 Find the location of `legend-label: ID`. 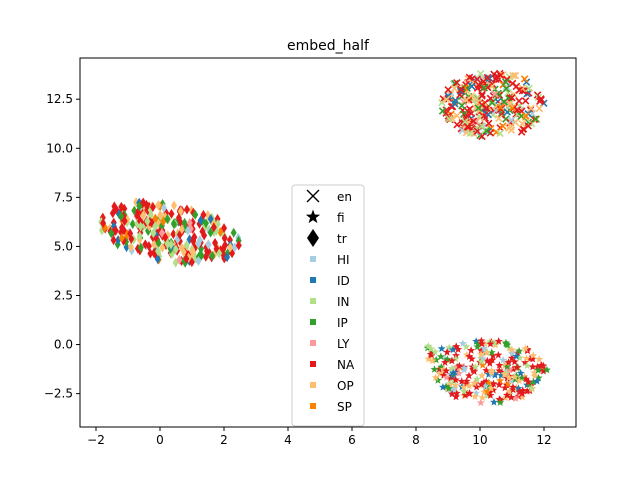

legend-label: ID is located at coordinates (343, 281).